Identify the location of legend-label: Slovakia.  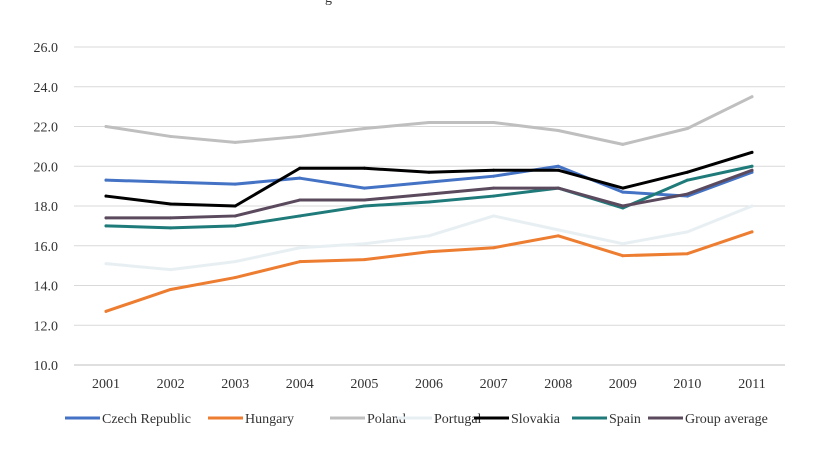
(536, 419).